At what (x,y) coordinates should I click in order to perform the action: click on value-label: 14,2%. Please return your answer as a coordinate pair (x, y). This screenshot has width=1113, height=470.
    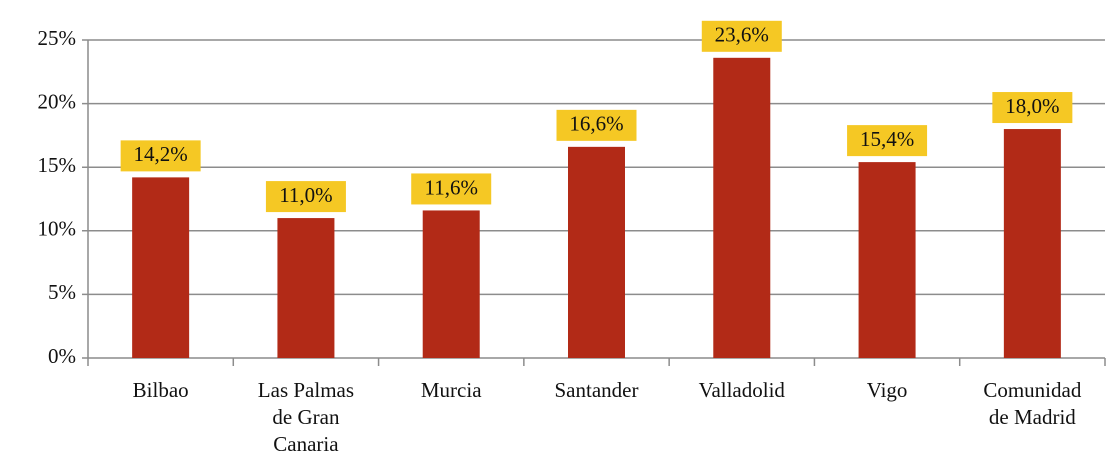
    Looking at the image, I should click on (161, 154).